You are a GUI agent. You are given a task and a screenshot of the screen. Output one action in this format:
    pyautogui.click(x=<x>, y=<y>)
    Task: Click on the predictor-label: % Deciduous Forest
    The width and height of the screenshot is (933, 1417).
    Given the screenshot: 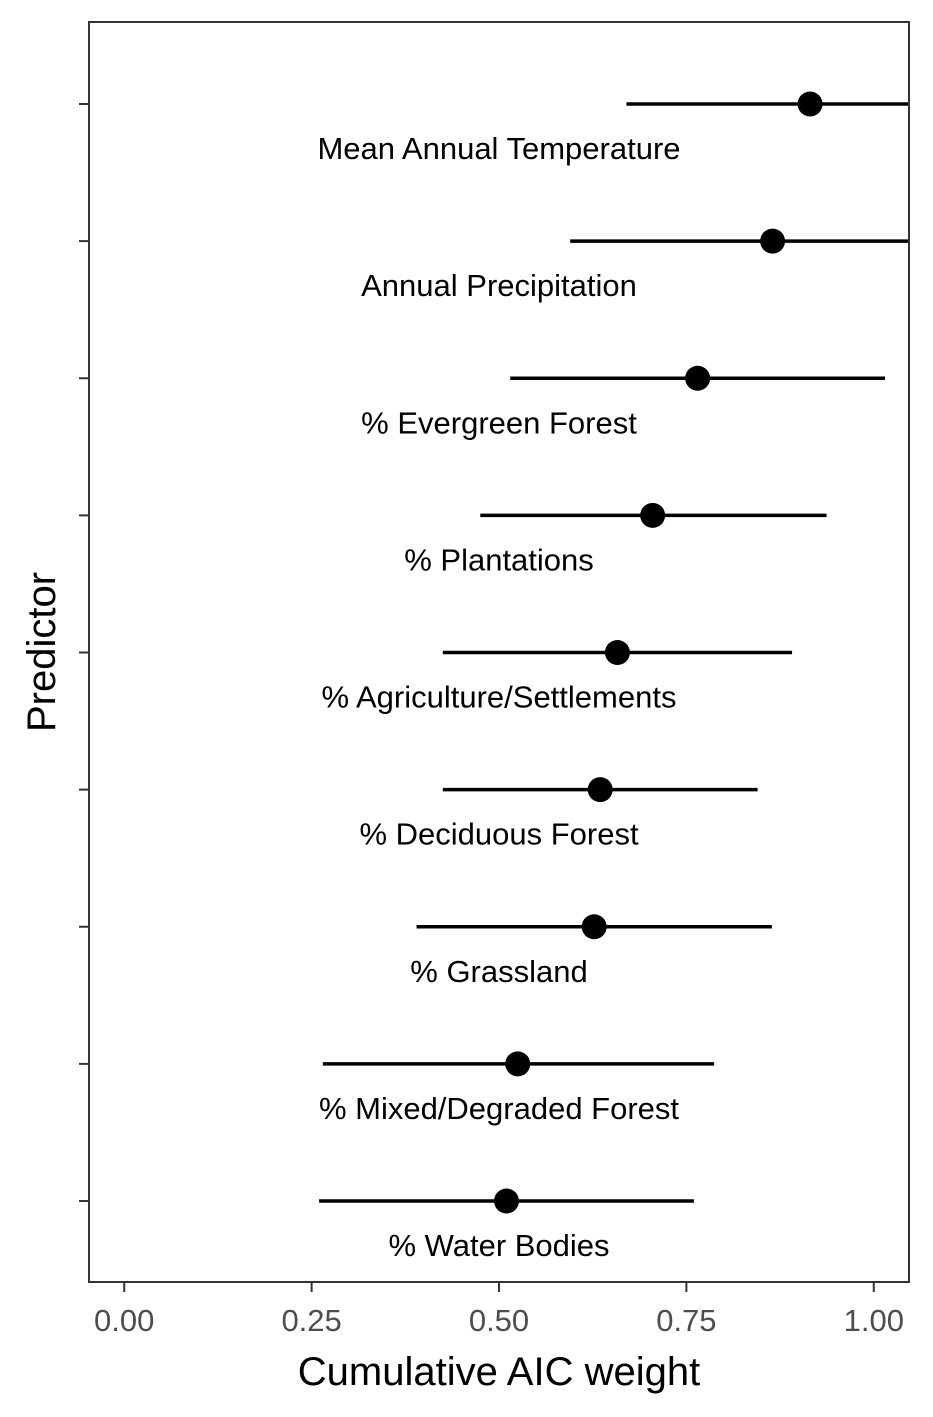 What is the action you would take?
    pyautogui.click(x=499, y=834)
    